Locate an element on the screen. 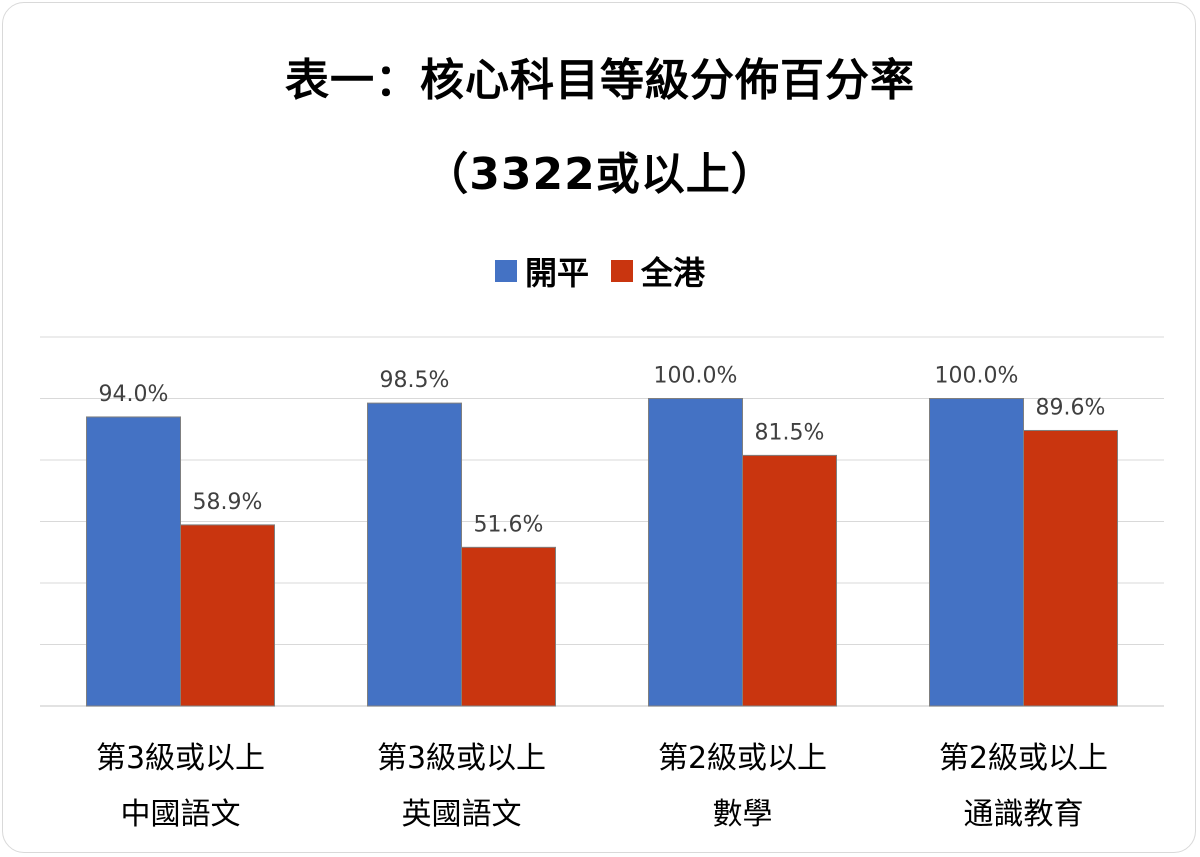 This screenshot has width=1200, height=857. category-label: 中國語文 is located at coordinates (181, 814).